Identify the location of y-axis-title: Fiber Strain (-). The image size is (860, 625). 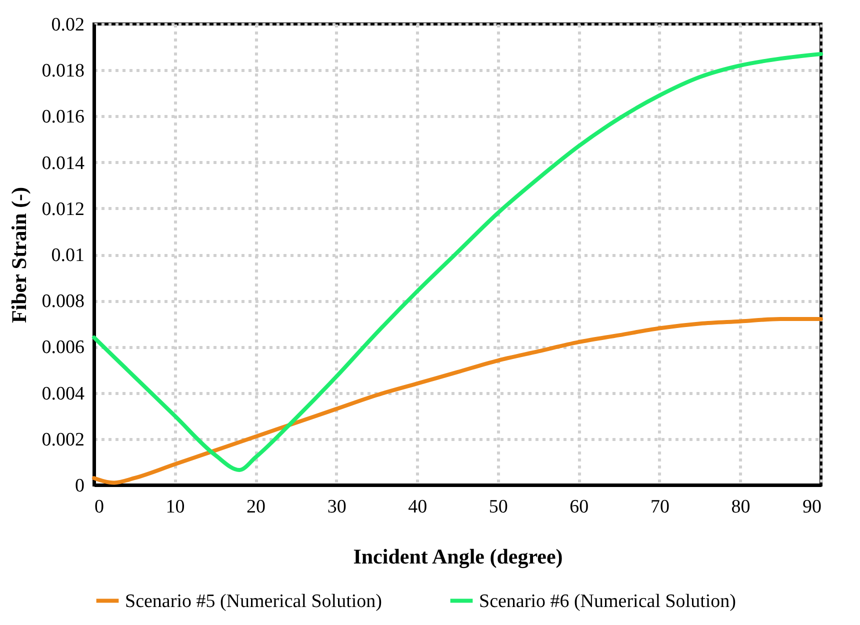
(18, 255).